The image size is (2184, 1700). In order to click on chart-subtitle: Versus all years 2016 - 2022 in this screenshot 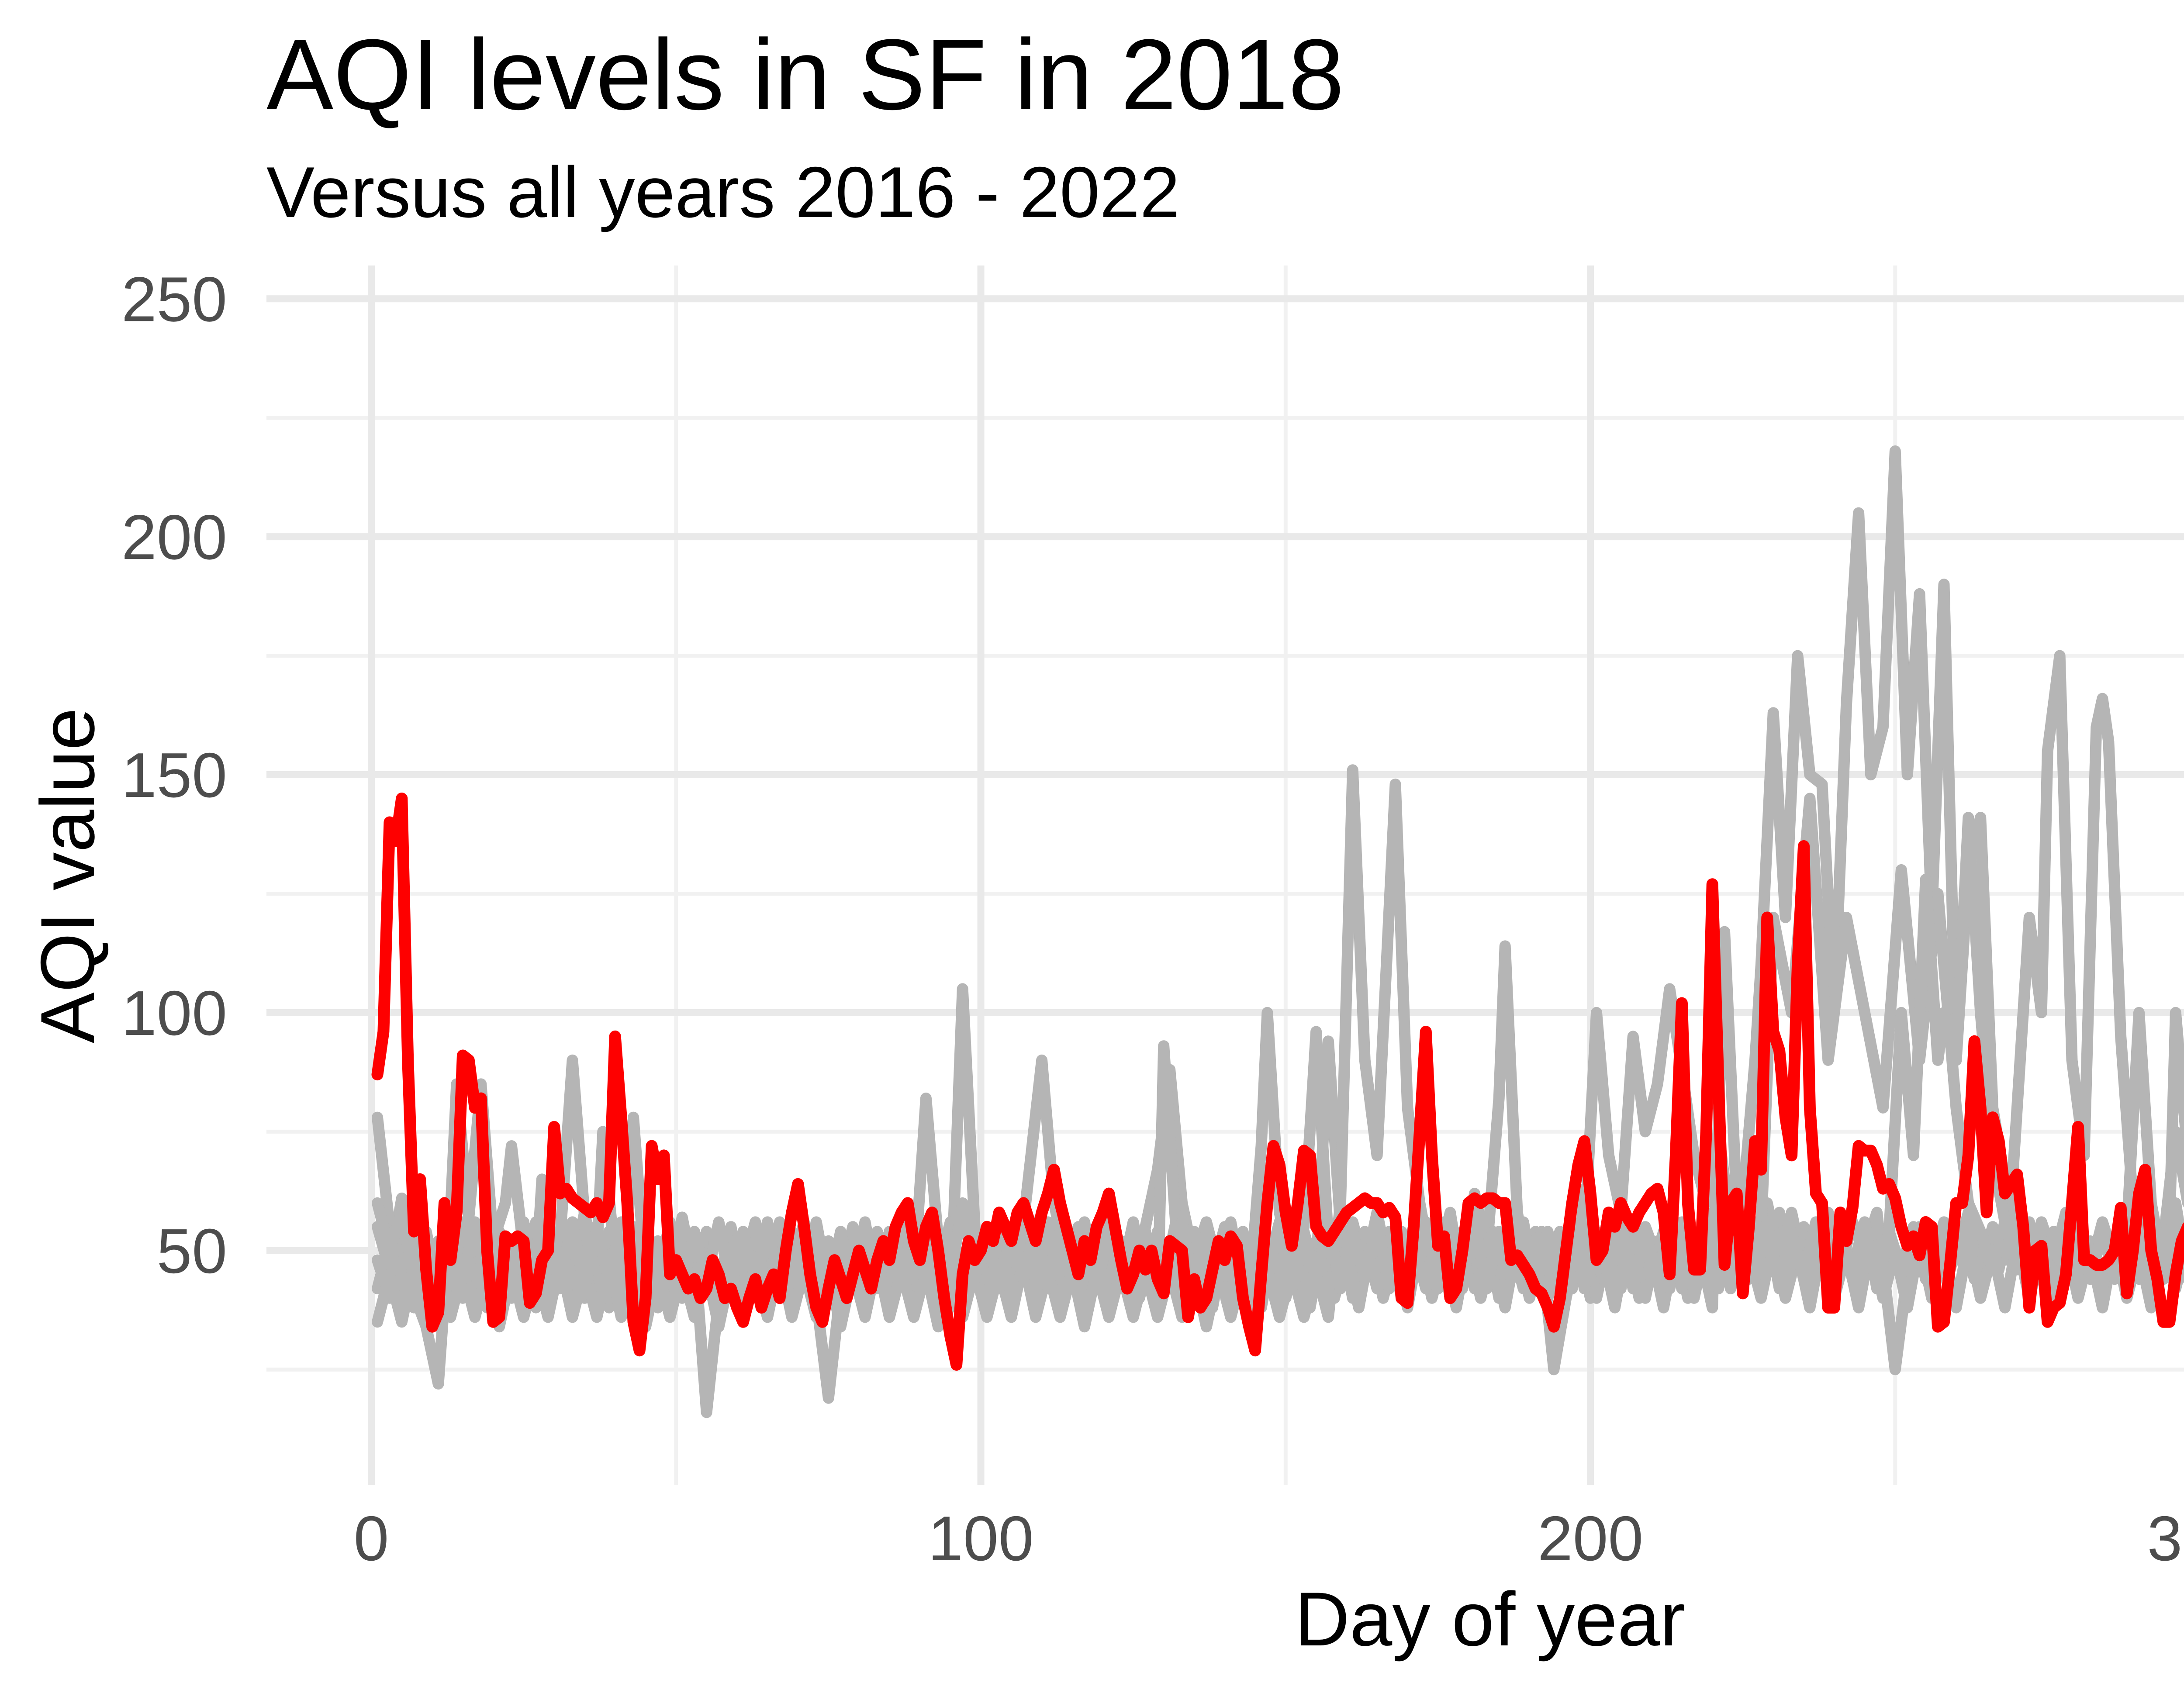, I will do `click(723, 192)`.